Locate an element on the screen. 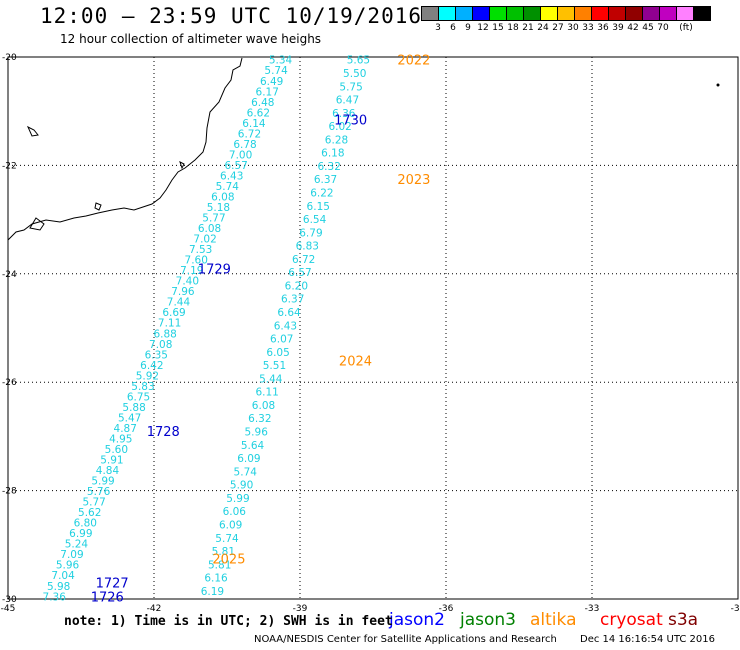  wave-height-value: 5.50 is located at coordinates (354, 74).